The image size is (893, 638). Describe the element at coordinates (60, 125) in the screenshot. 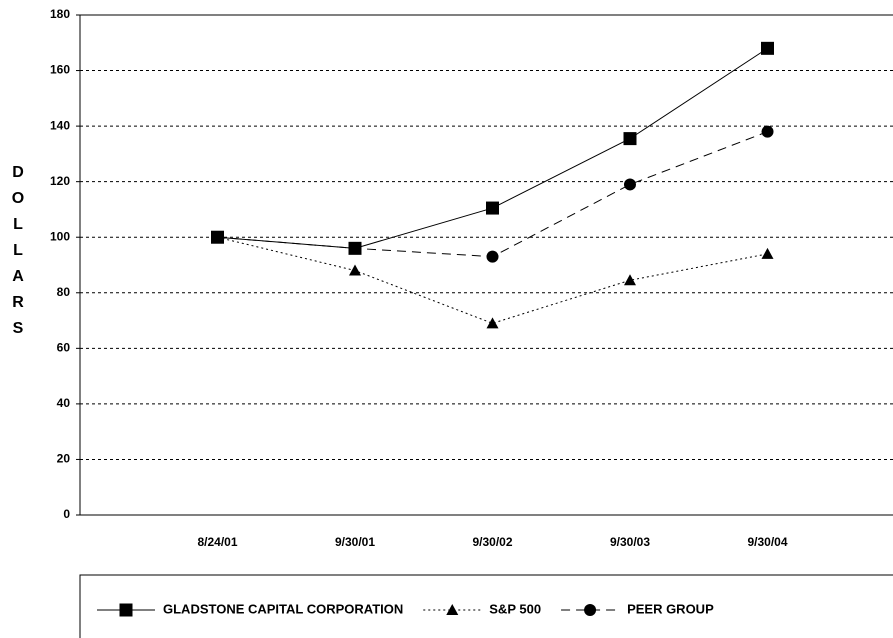

I see `y-tick-label: 140` at that location.